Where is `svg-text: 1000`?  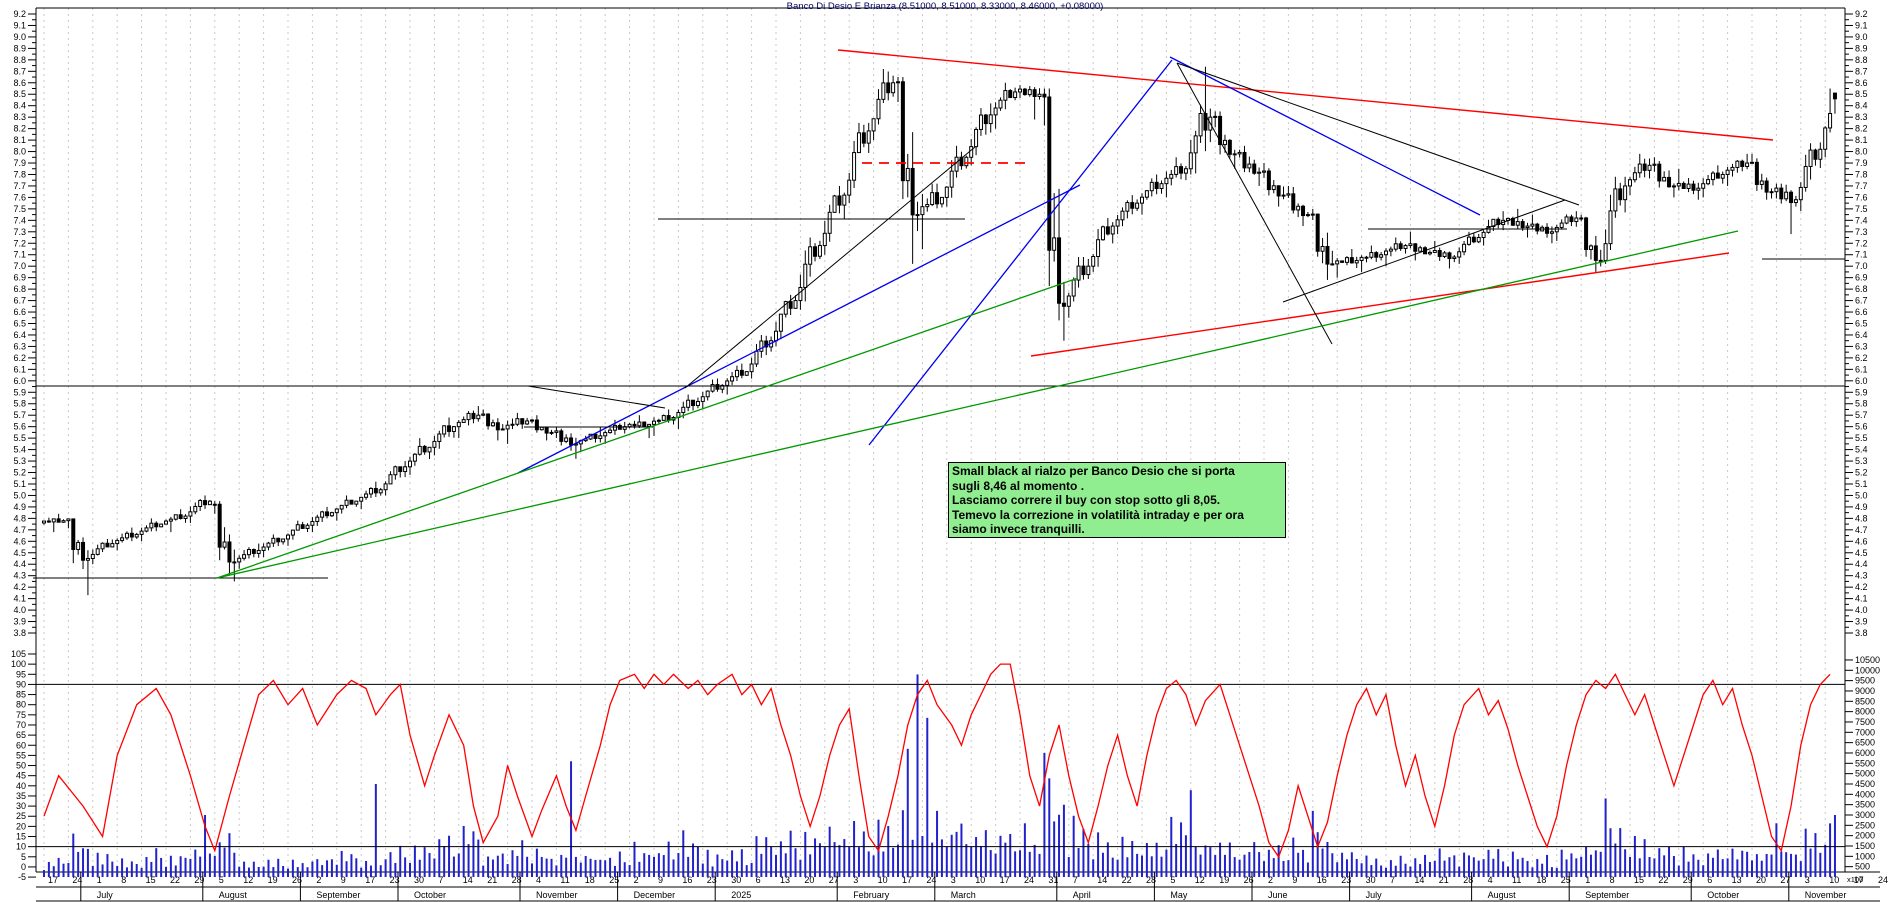
svg-text: 1000 is located at coordinates (1865, 856).